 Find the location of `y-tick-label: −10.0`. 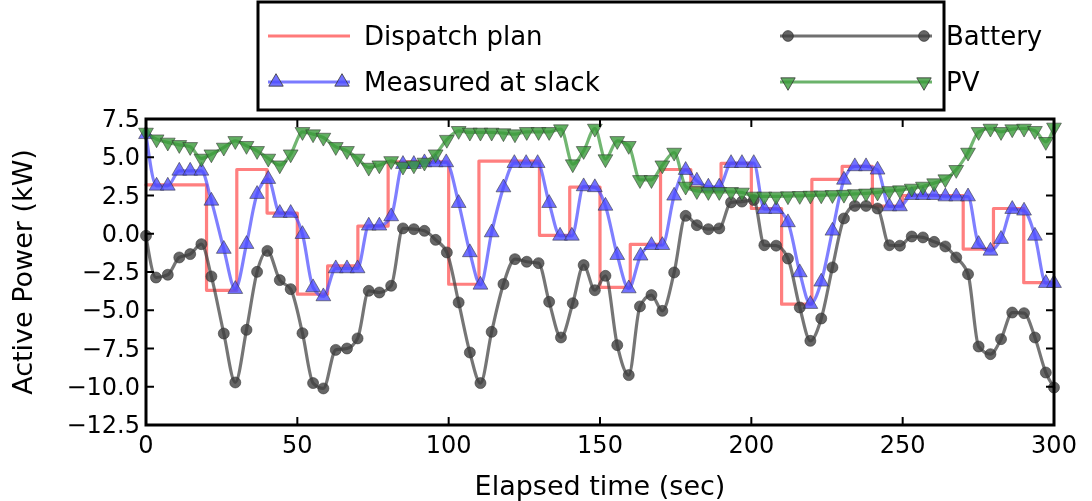

y-tick-label: −10.0 is located at coordinates (103, 386).